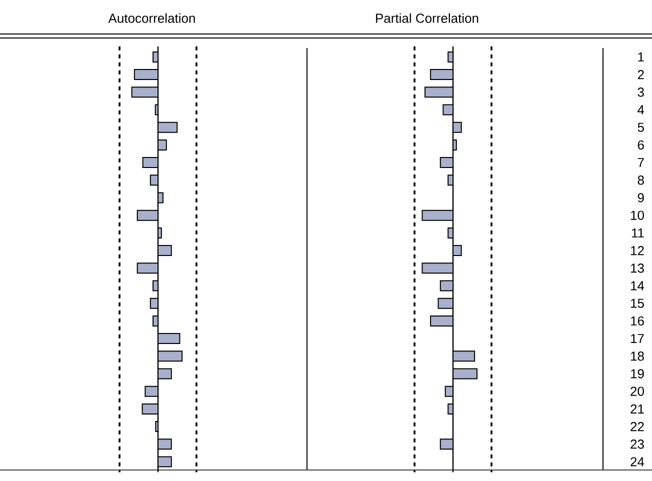  Describe the element at coordinates (637, 373) in the screenshot. I see `y-tick-label: 19` at that location.